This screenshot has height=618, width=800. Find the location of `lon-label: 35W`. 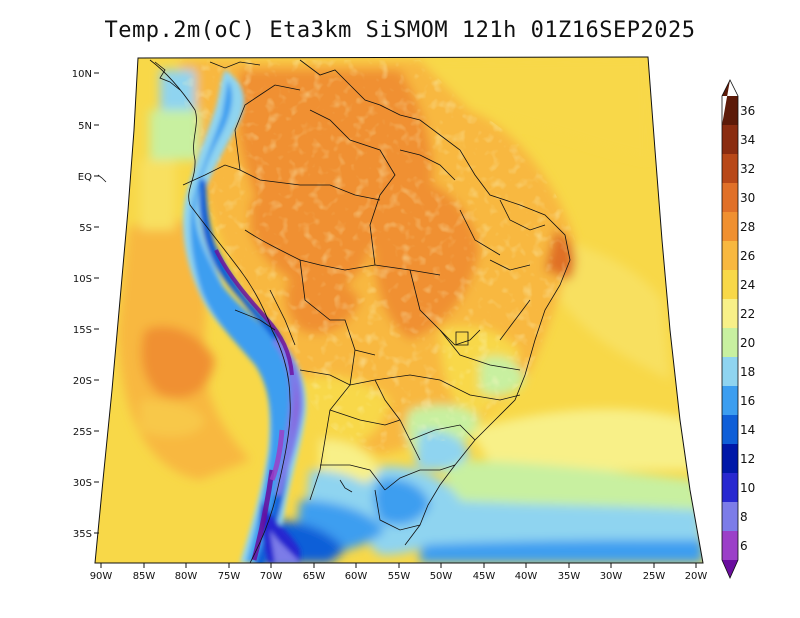

lon-label: 35W is located at coordinates (569, 576).